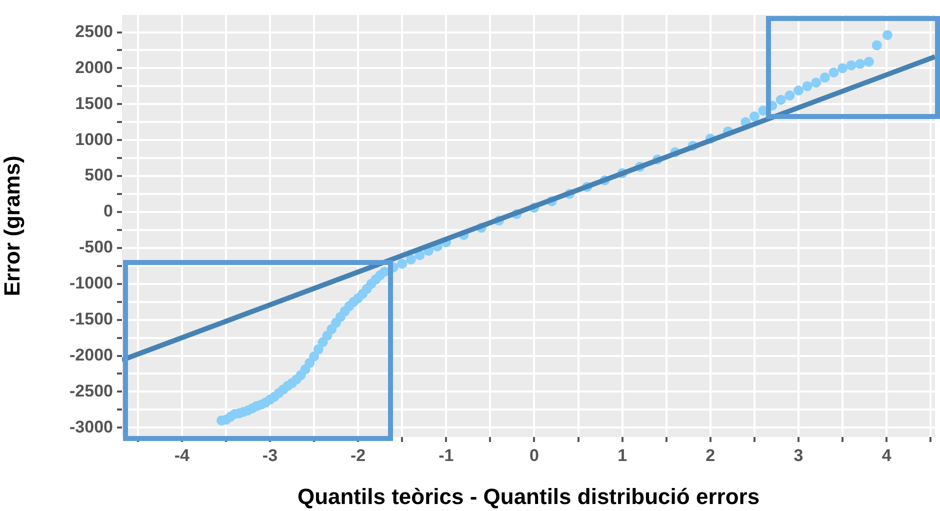 The width and height of the screenshot is (940, 511). Describe the element at coordinates (91, 390) in the screenshot. I see `y-tick-label: -2500` at that location.